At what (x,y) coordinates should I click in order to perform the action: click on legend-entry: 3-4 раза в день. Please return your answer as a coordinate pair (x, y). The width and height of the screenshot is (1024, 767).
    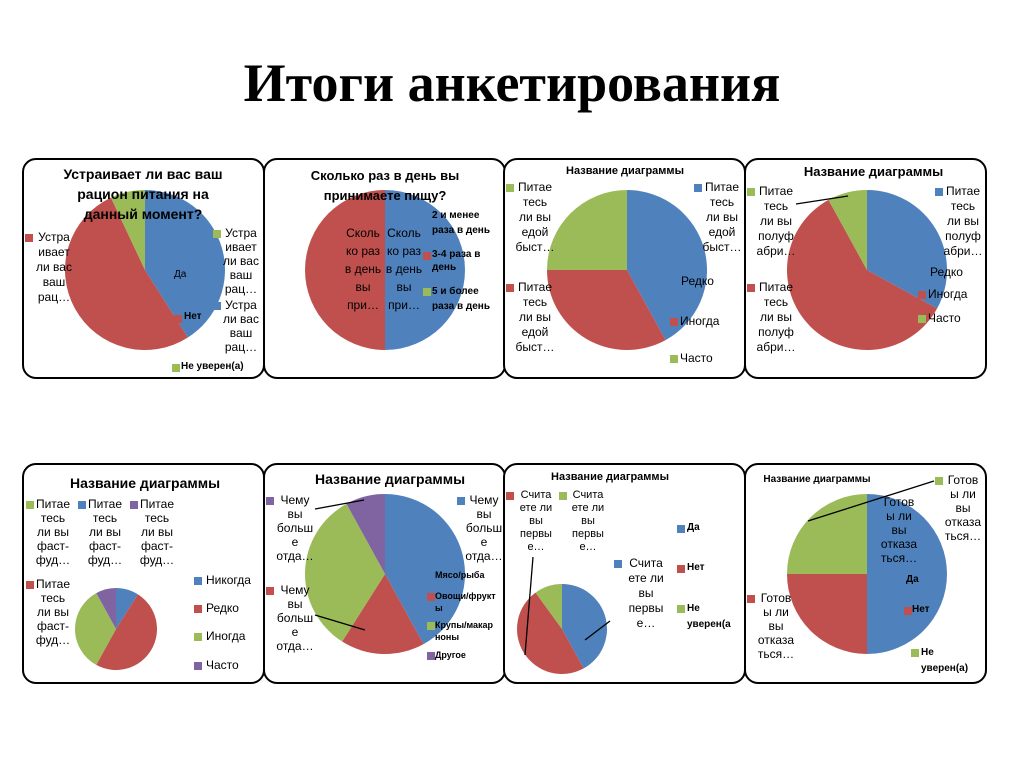
    Looking at the image, I should click on (456, 261).